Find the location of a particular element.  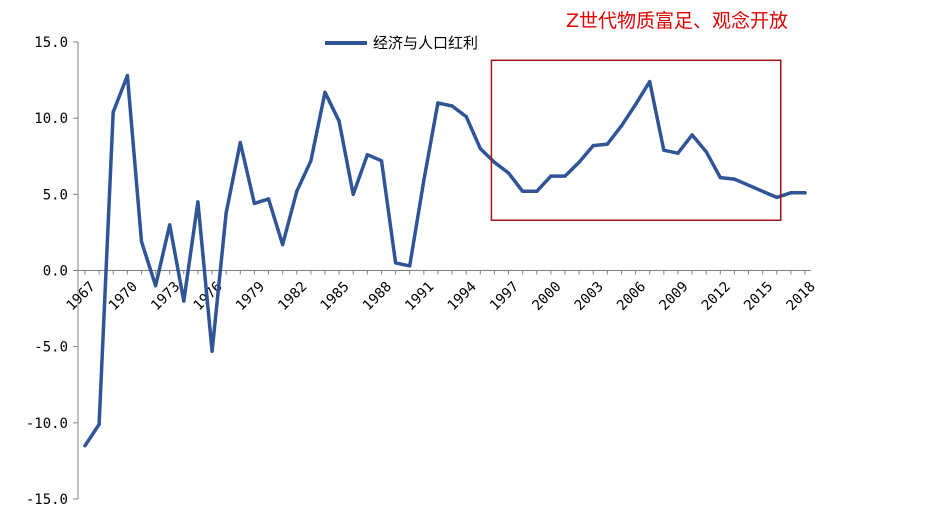

highlight-box is located at coordinates (636, 140).